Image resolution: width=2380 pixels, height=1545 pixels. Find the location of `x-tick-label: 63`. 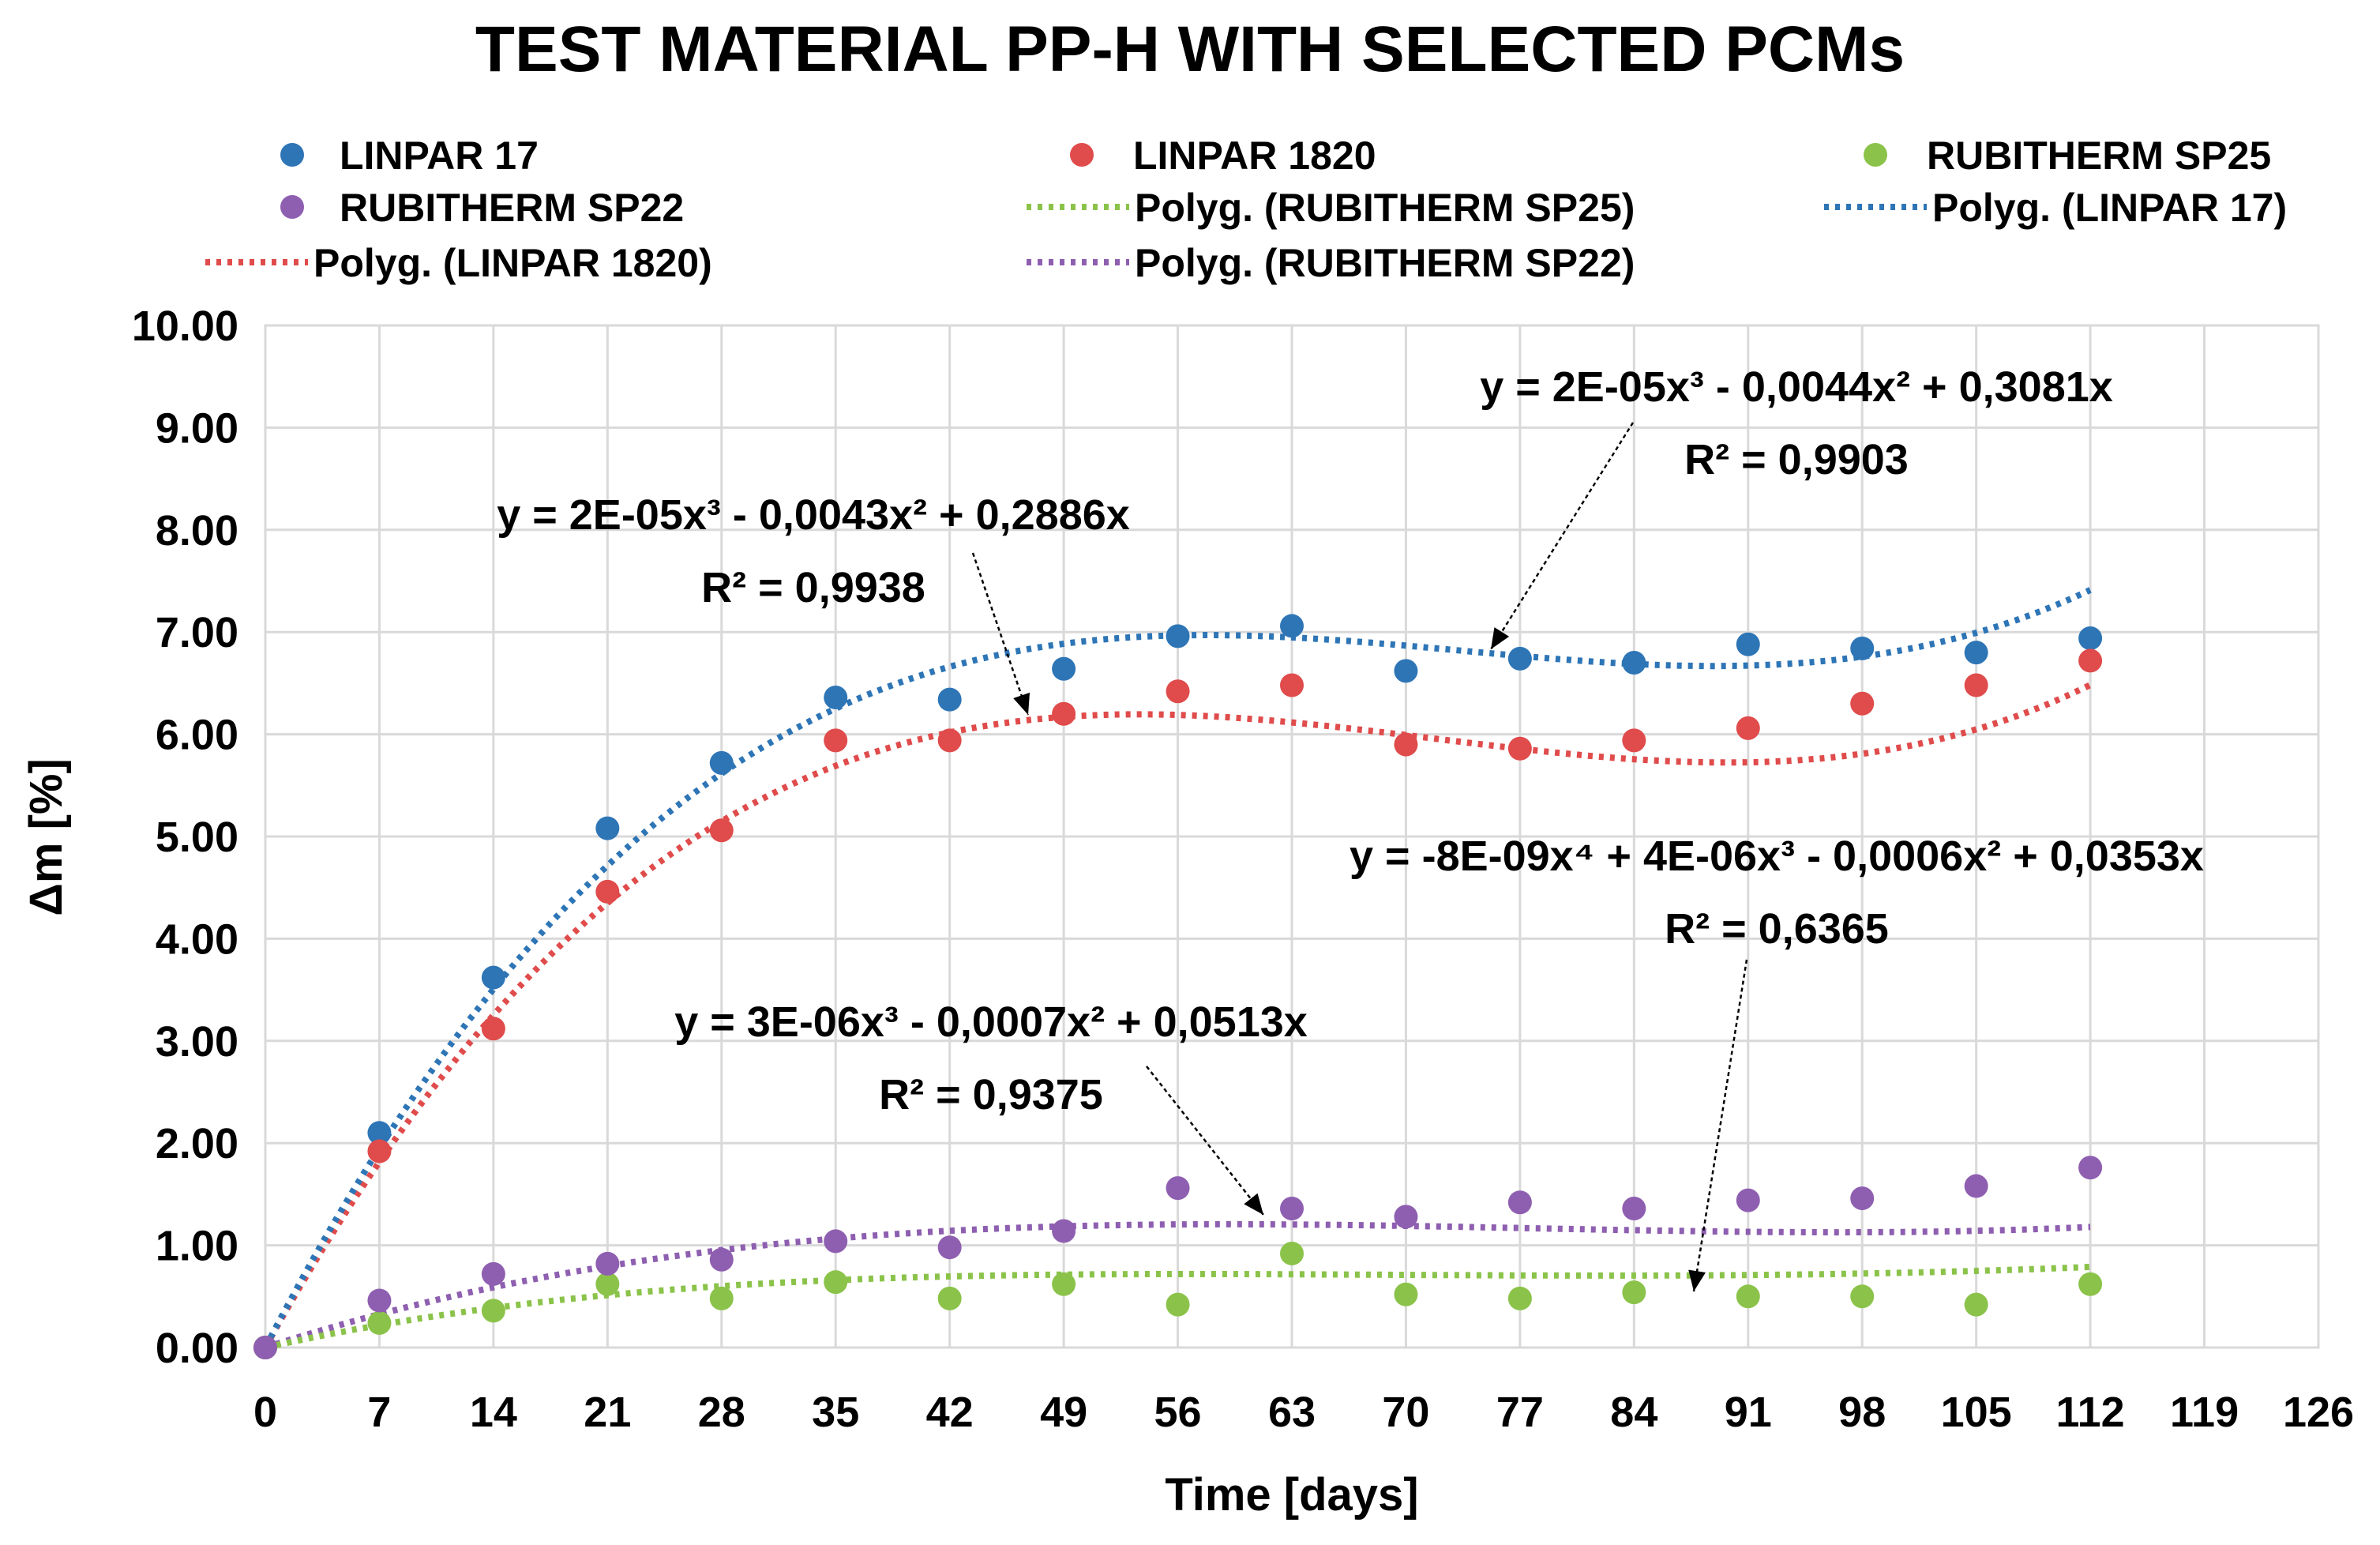

x-tick-label: 63 is located at coordinates (1292, 1412).